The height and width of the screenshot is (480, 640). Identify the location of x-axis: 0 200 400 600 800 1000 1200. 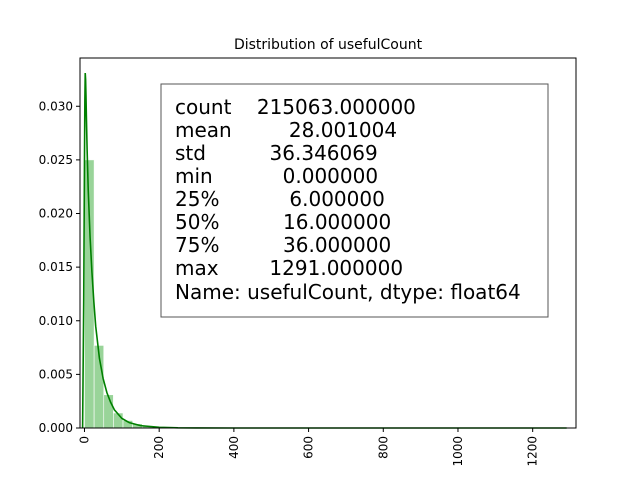
(308, 447).